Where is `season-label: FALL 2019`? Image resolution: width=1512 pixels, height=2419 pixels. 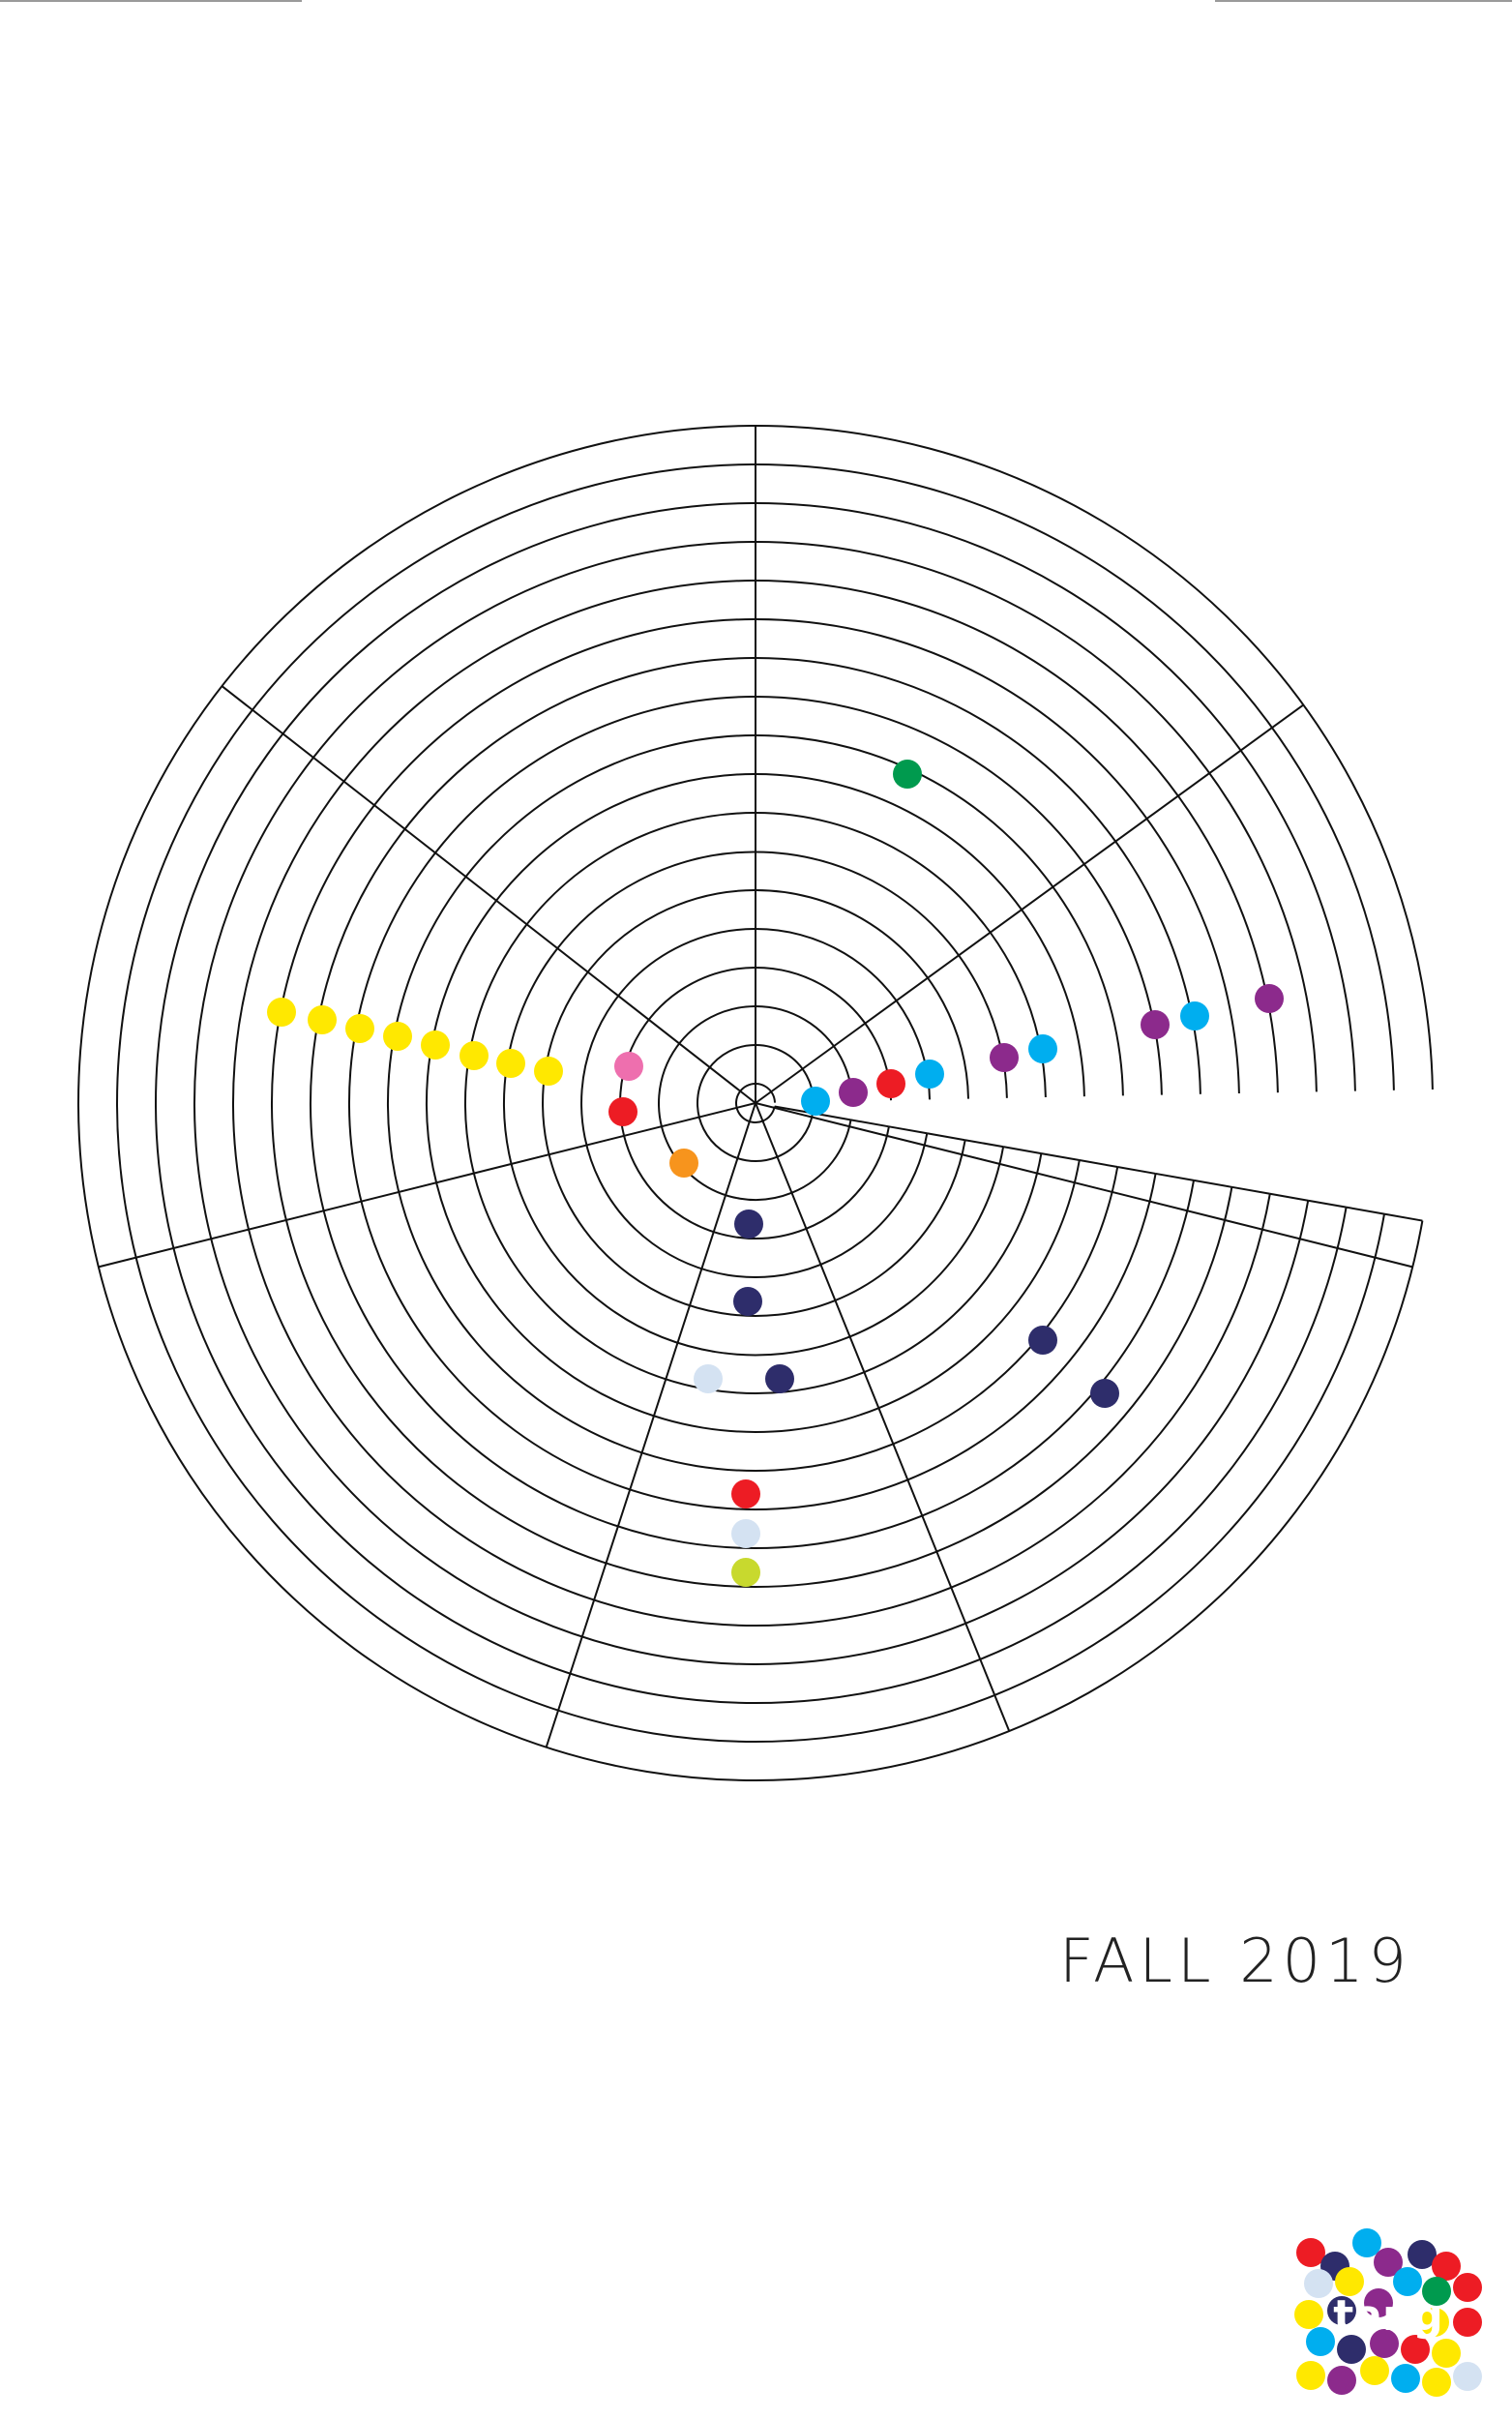
season-label: FALL 2019 is located at coordinates (1235, 1961).